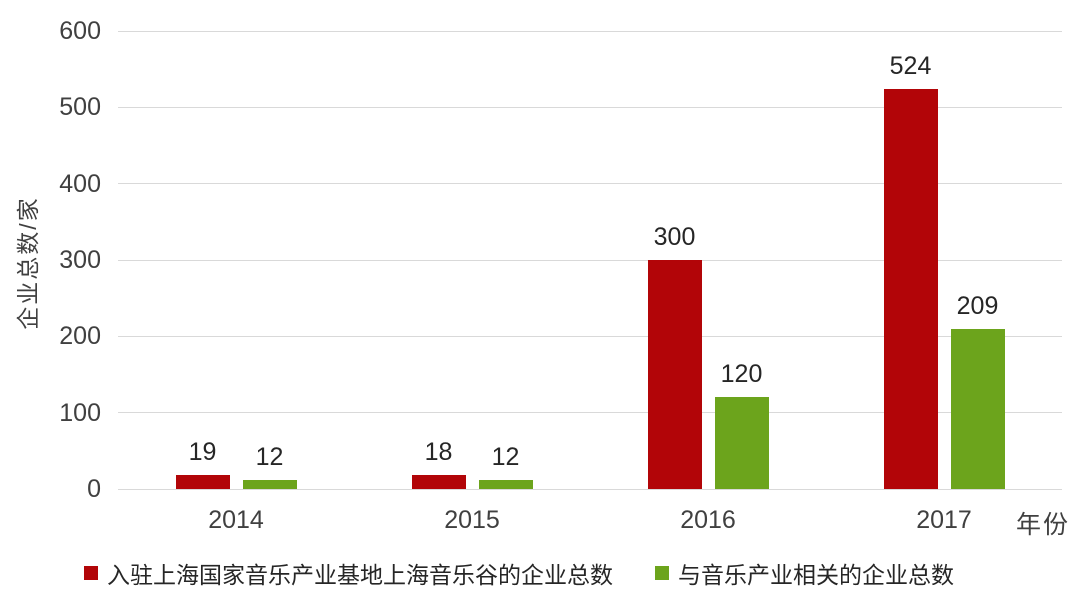  Describe the element at coordinates (910, 66) in the screenshot. I see `value-label: 524` at that location.